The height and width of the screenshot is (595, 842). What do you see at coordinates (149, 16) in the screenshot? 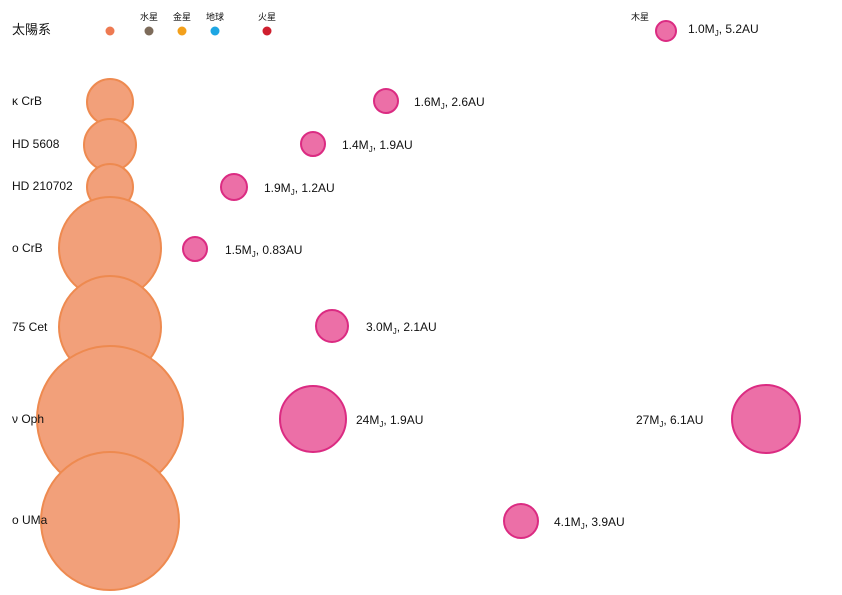
I see `mercury-label: 水星` at bounding box center [149, 16].